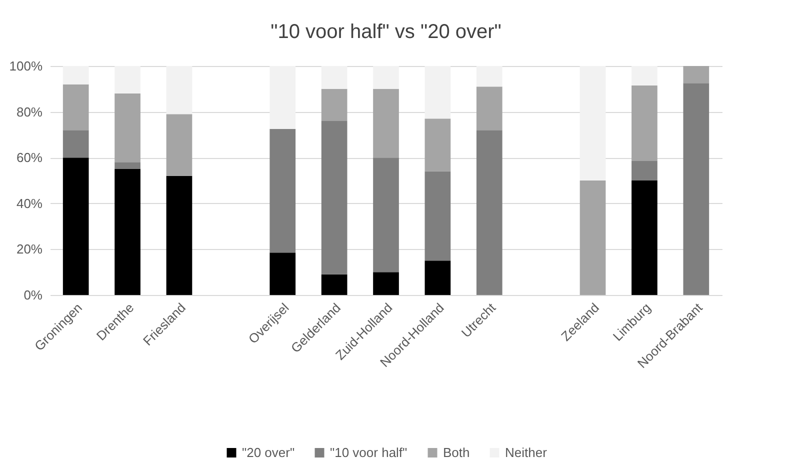  What do you see at coordinates (456, 452) in the screenshot?
I see `legend-label: Both` at bounding box center [456, 452].